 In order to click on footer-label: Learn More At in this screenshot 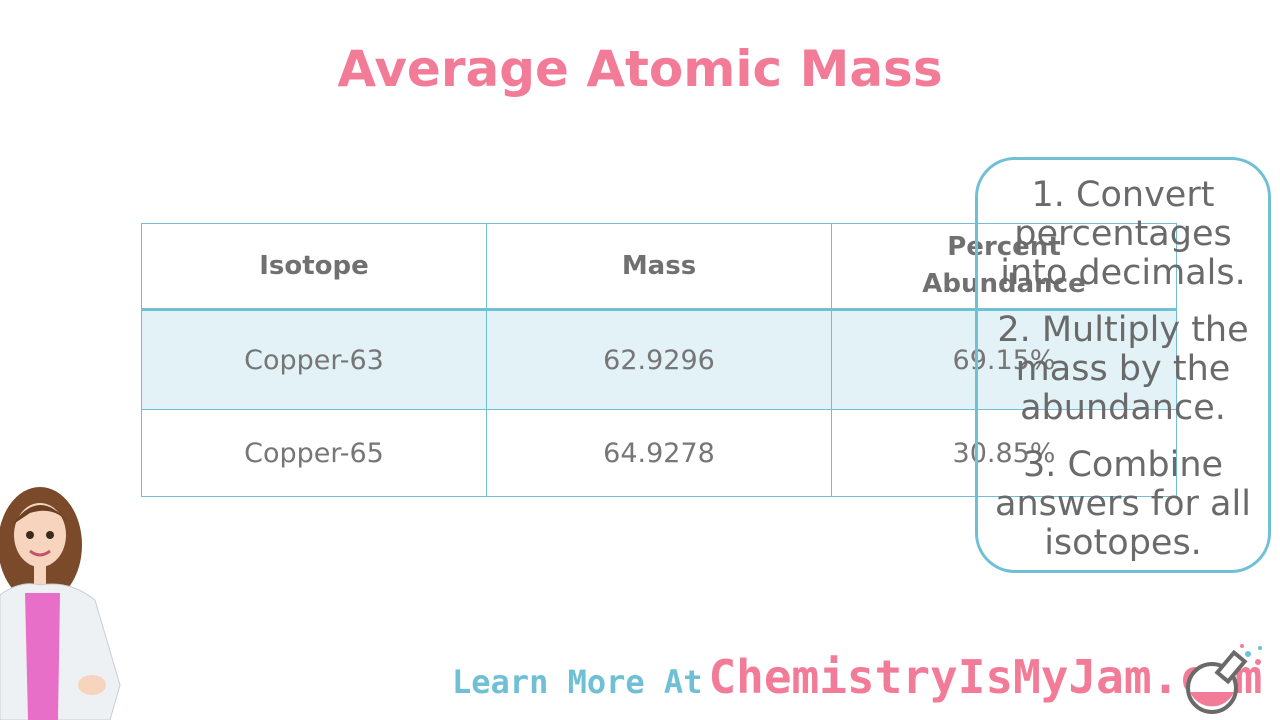, I will do `click(577, 682)`.